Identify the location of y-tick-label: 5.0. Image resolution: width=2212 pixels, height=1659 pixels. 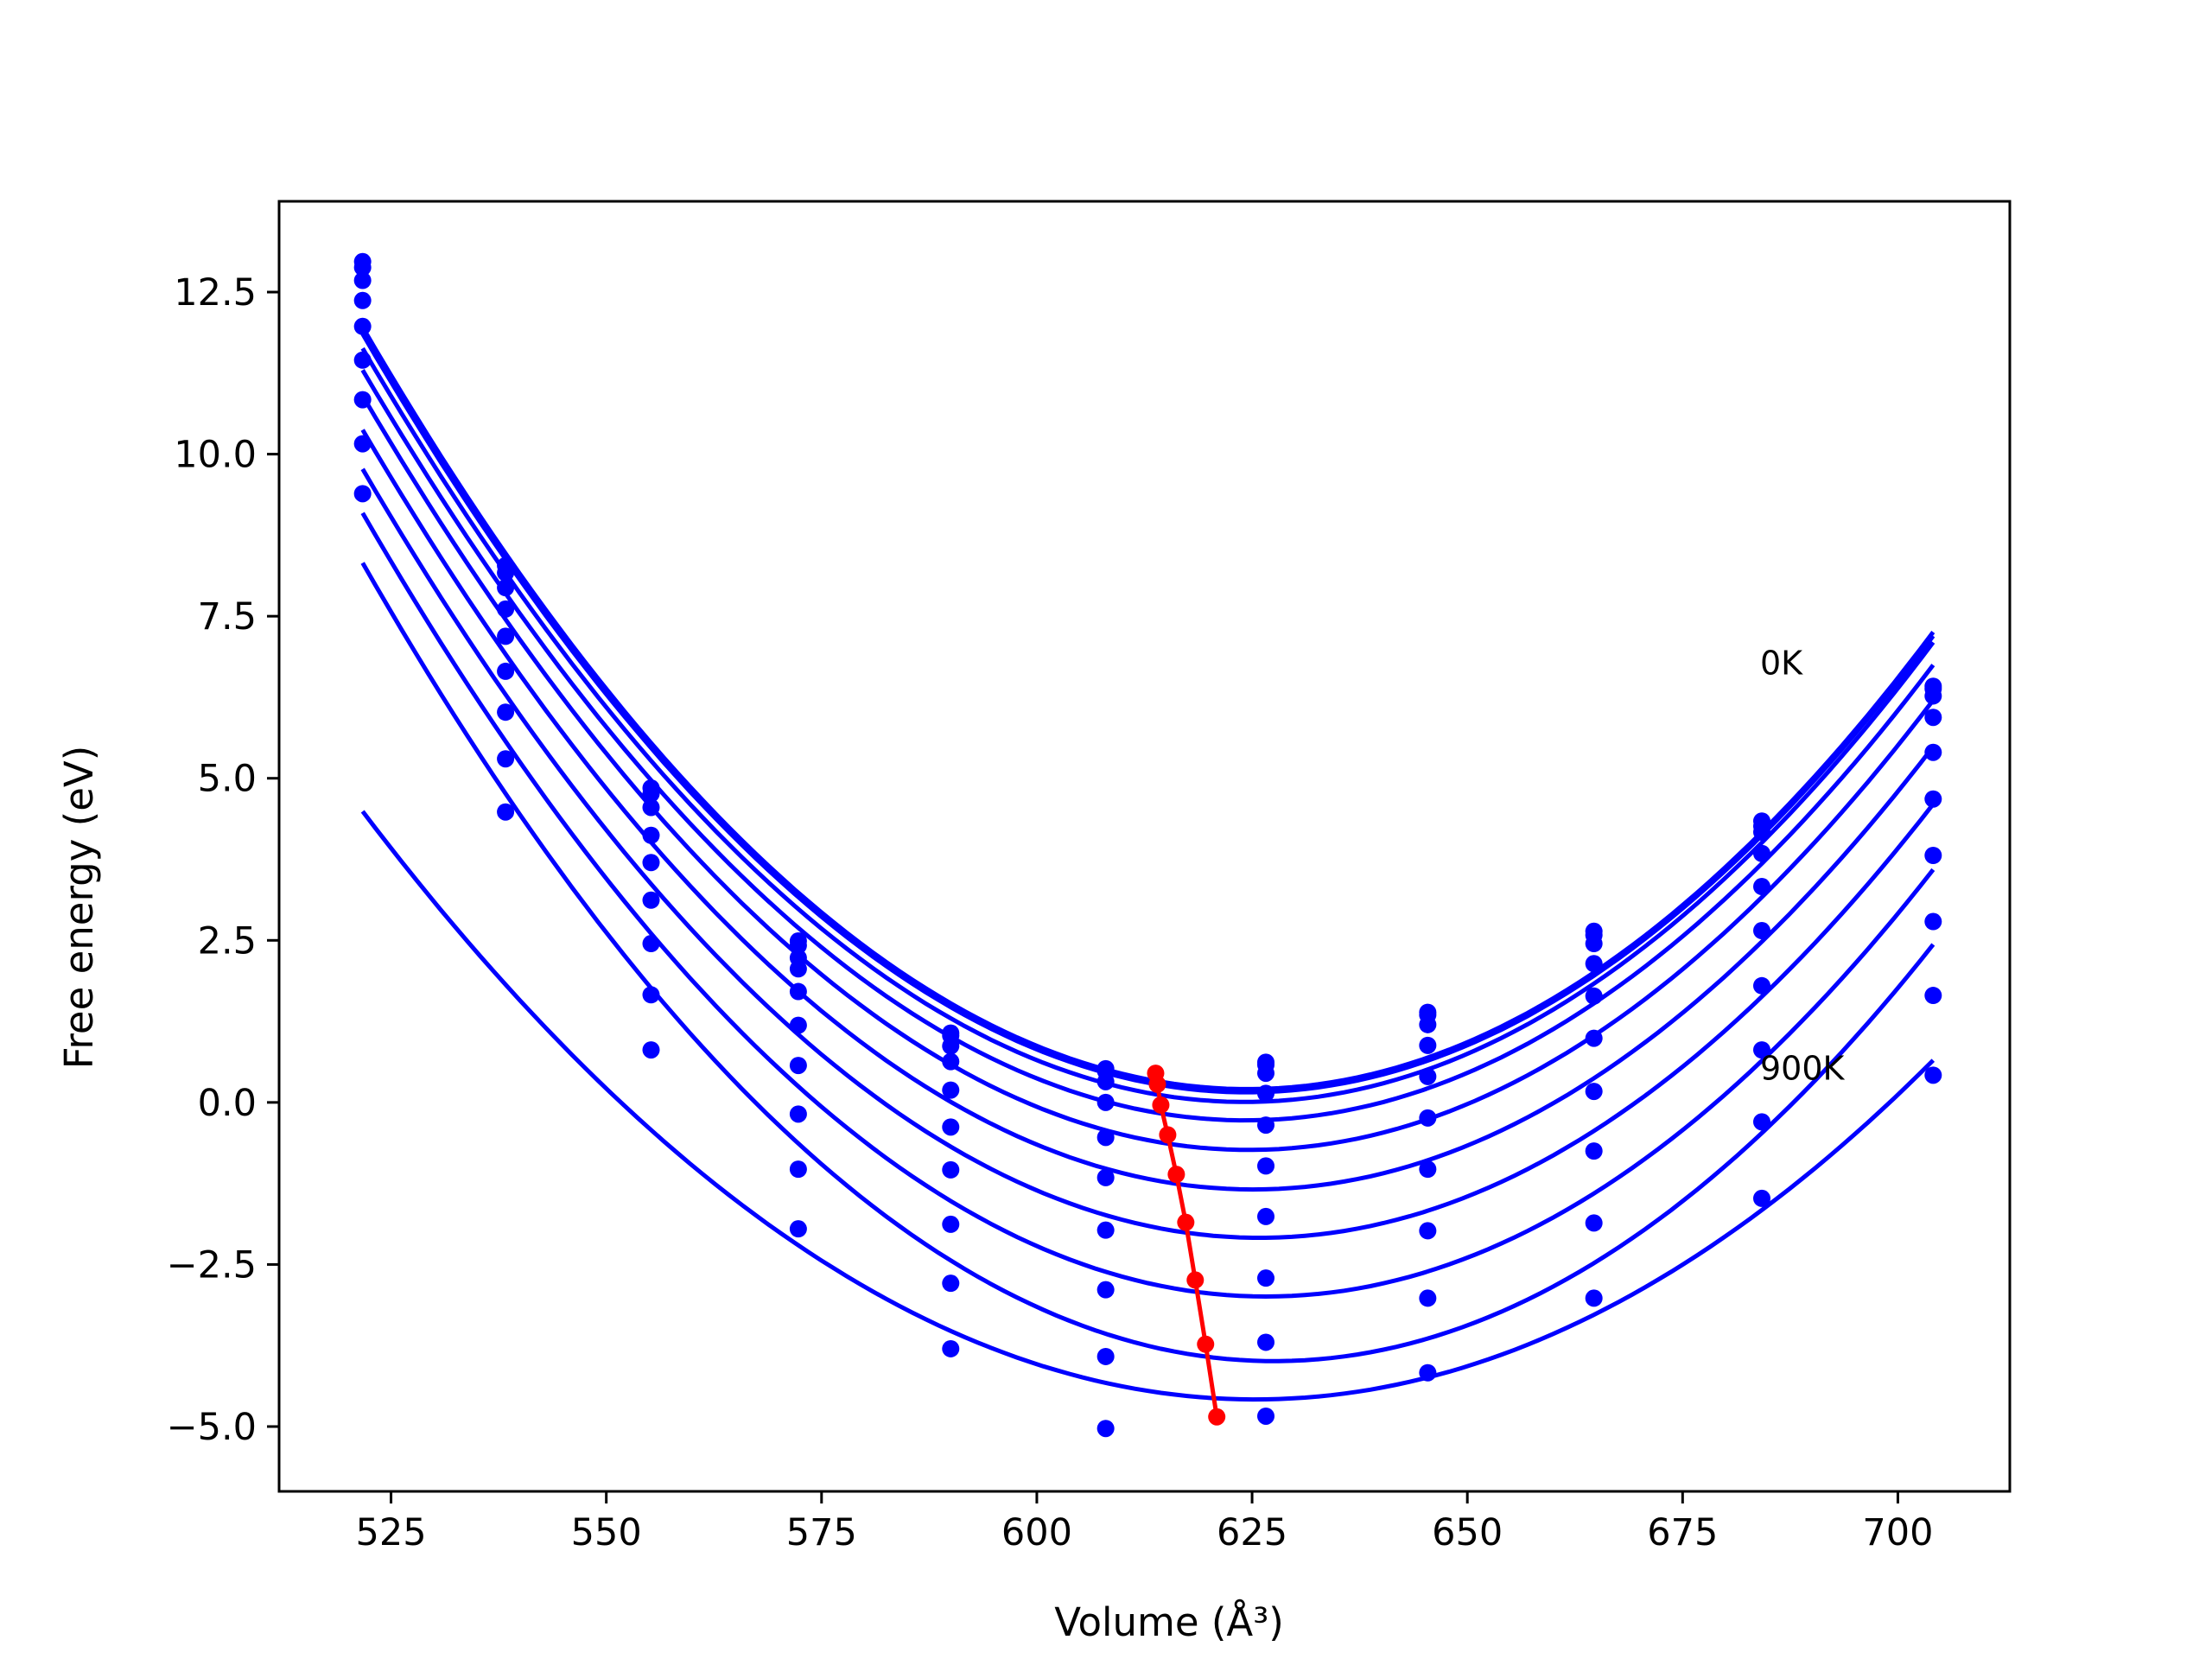
(227, 779).